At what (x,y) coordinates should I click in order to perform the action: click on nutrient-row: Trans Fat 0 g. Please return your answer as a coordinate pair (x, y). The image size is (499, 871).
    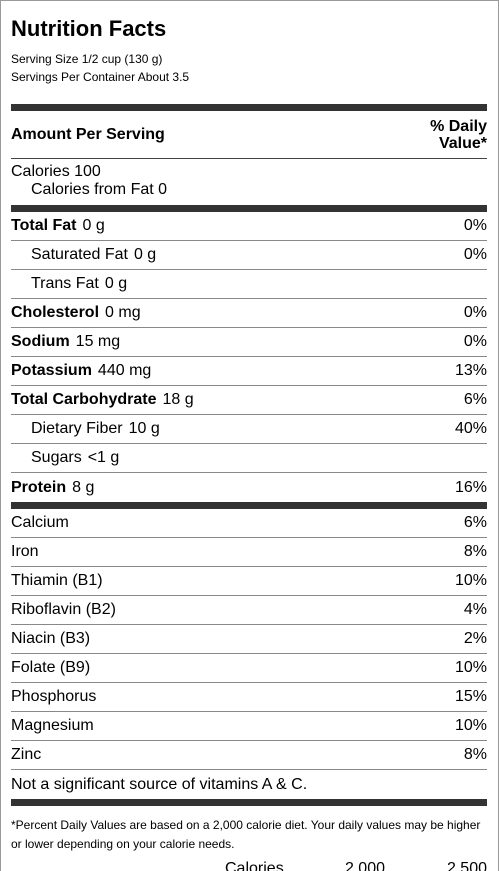
    Looking at the image, I should click on (249, 284).